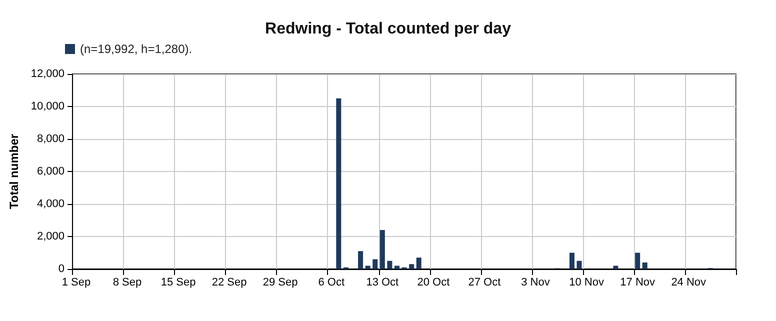 The image size is (776, 321). Describe the element at coordinates (47, 74) in the screenshot. I see `y-tick-label: 12,000` at that location.